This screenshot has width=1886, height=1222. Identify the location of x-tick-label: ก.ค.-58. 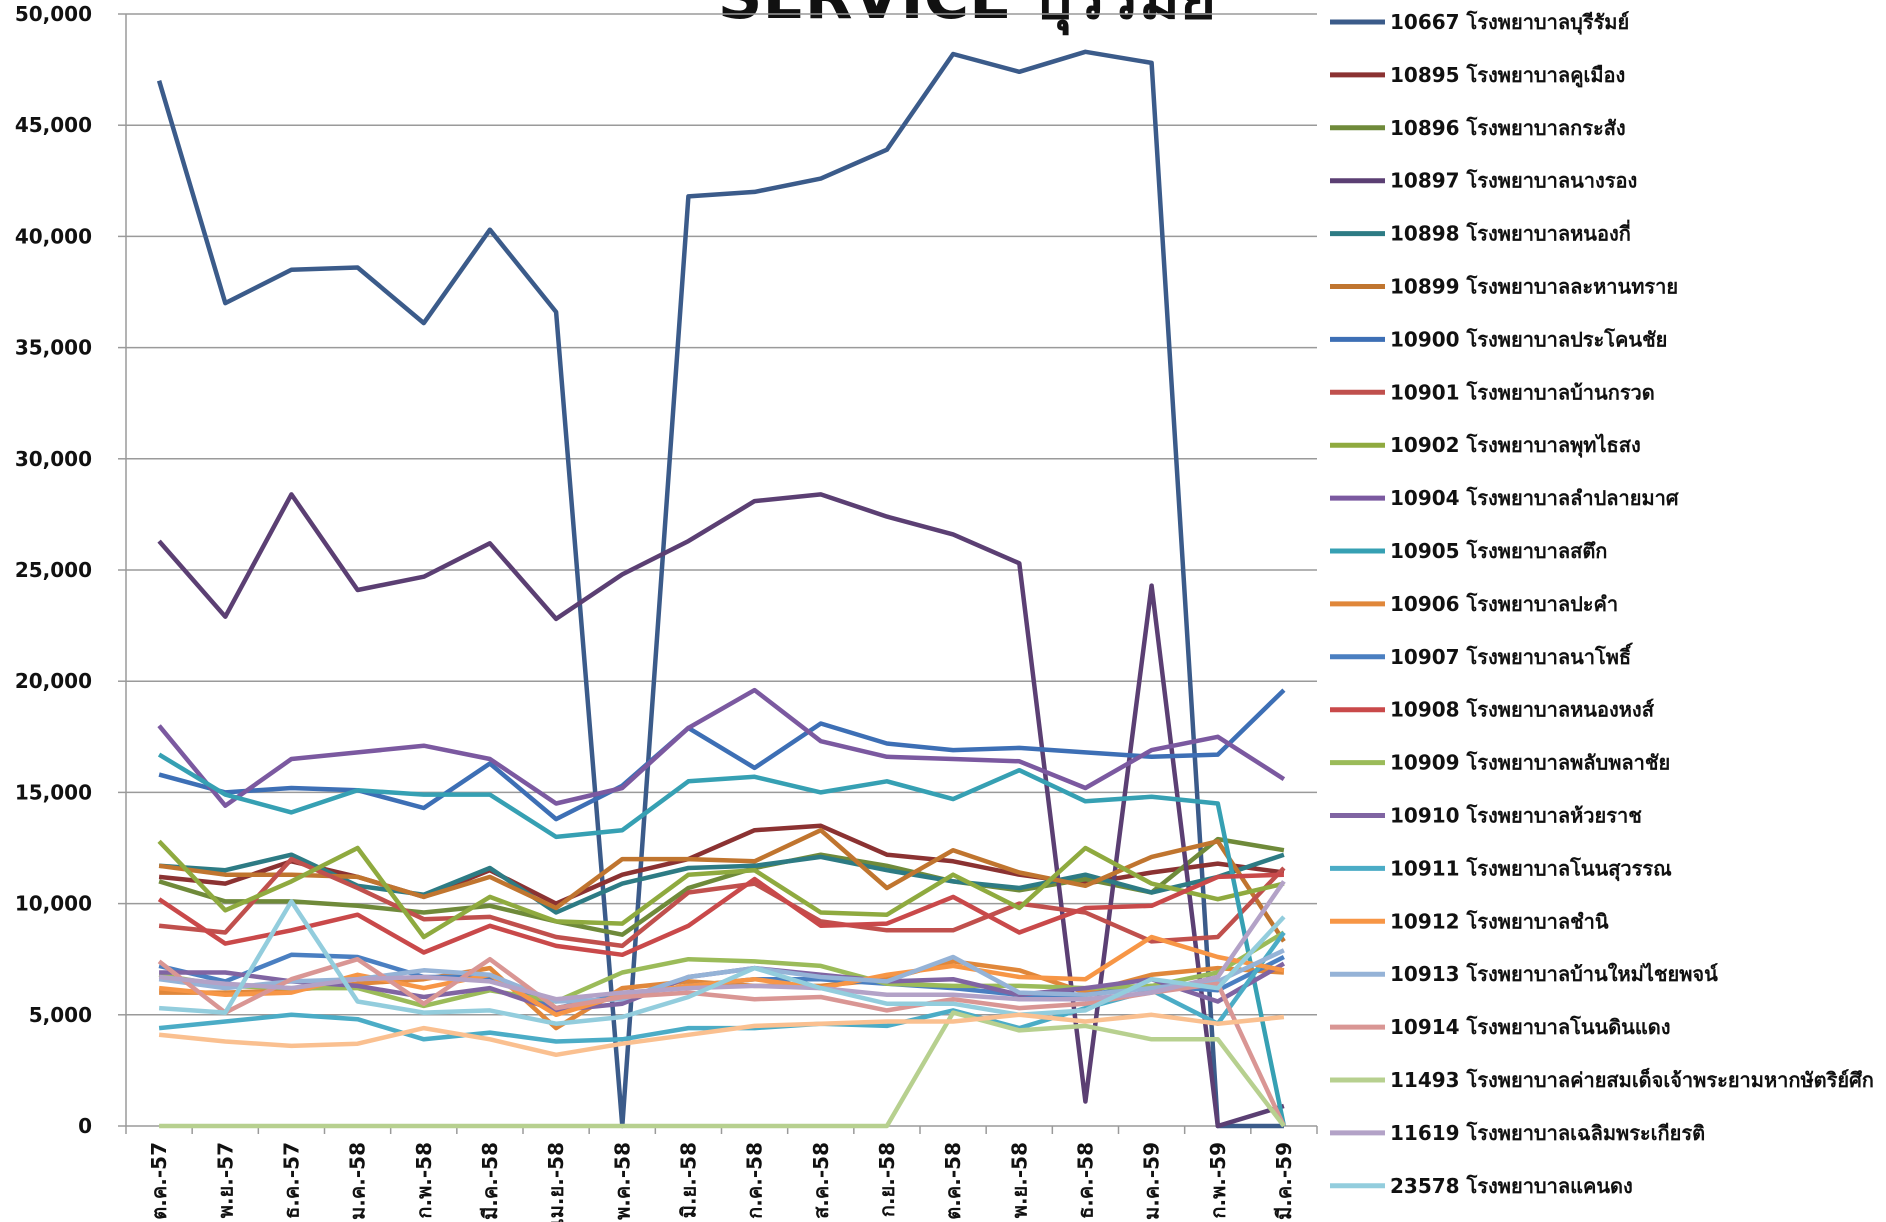
(755, 1180).